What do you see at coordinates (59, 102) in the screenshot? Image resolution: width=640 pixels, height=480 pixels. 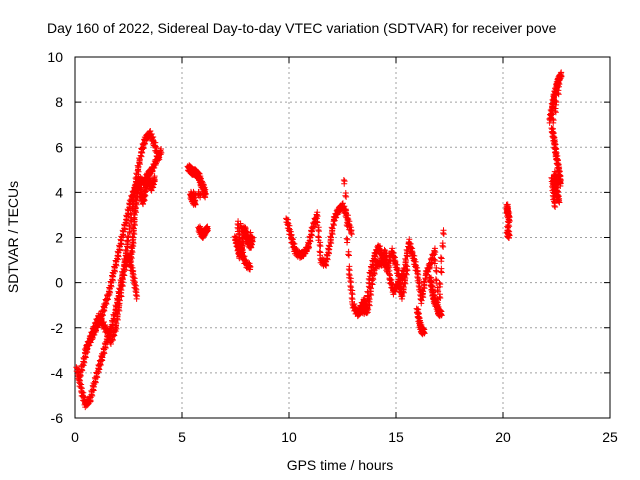 I see `y-tick-label: 8` at bounding box center [59, 102].